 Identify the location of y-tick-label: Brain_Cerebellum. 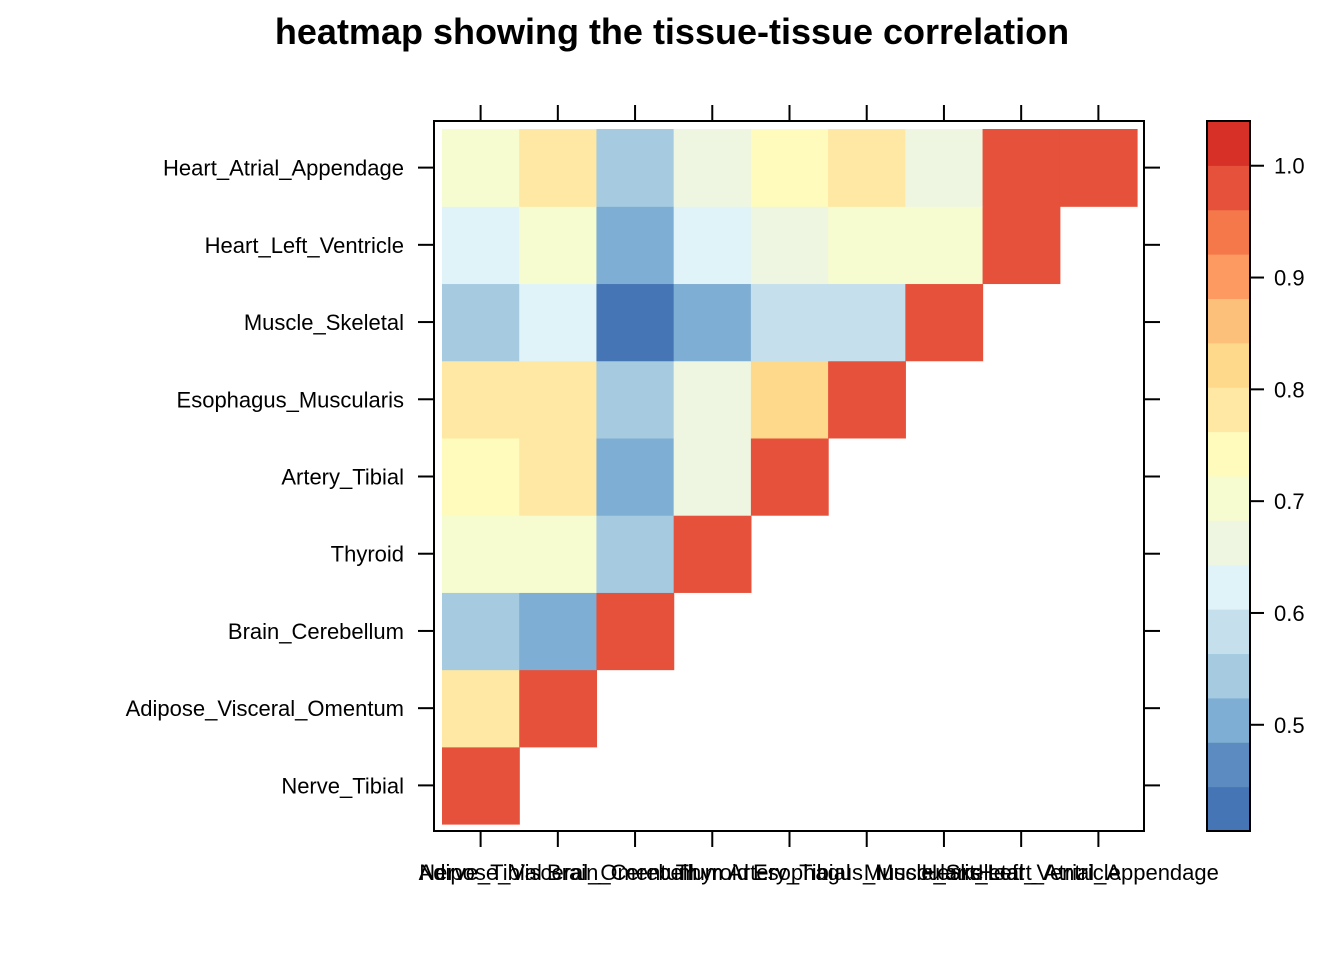
(316, 631).